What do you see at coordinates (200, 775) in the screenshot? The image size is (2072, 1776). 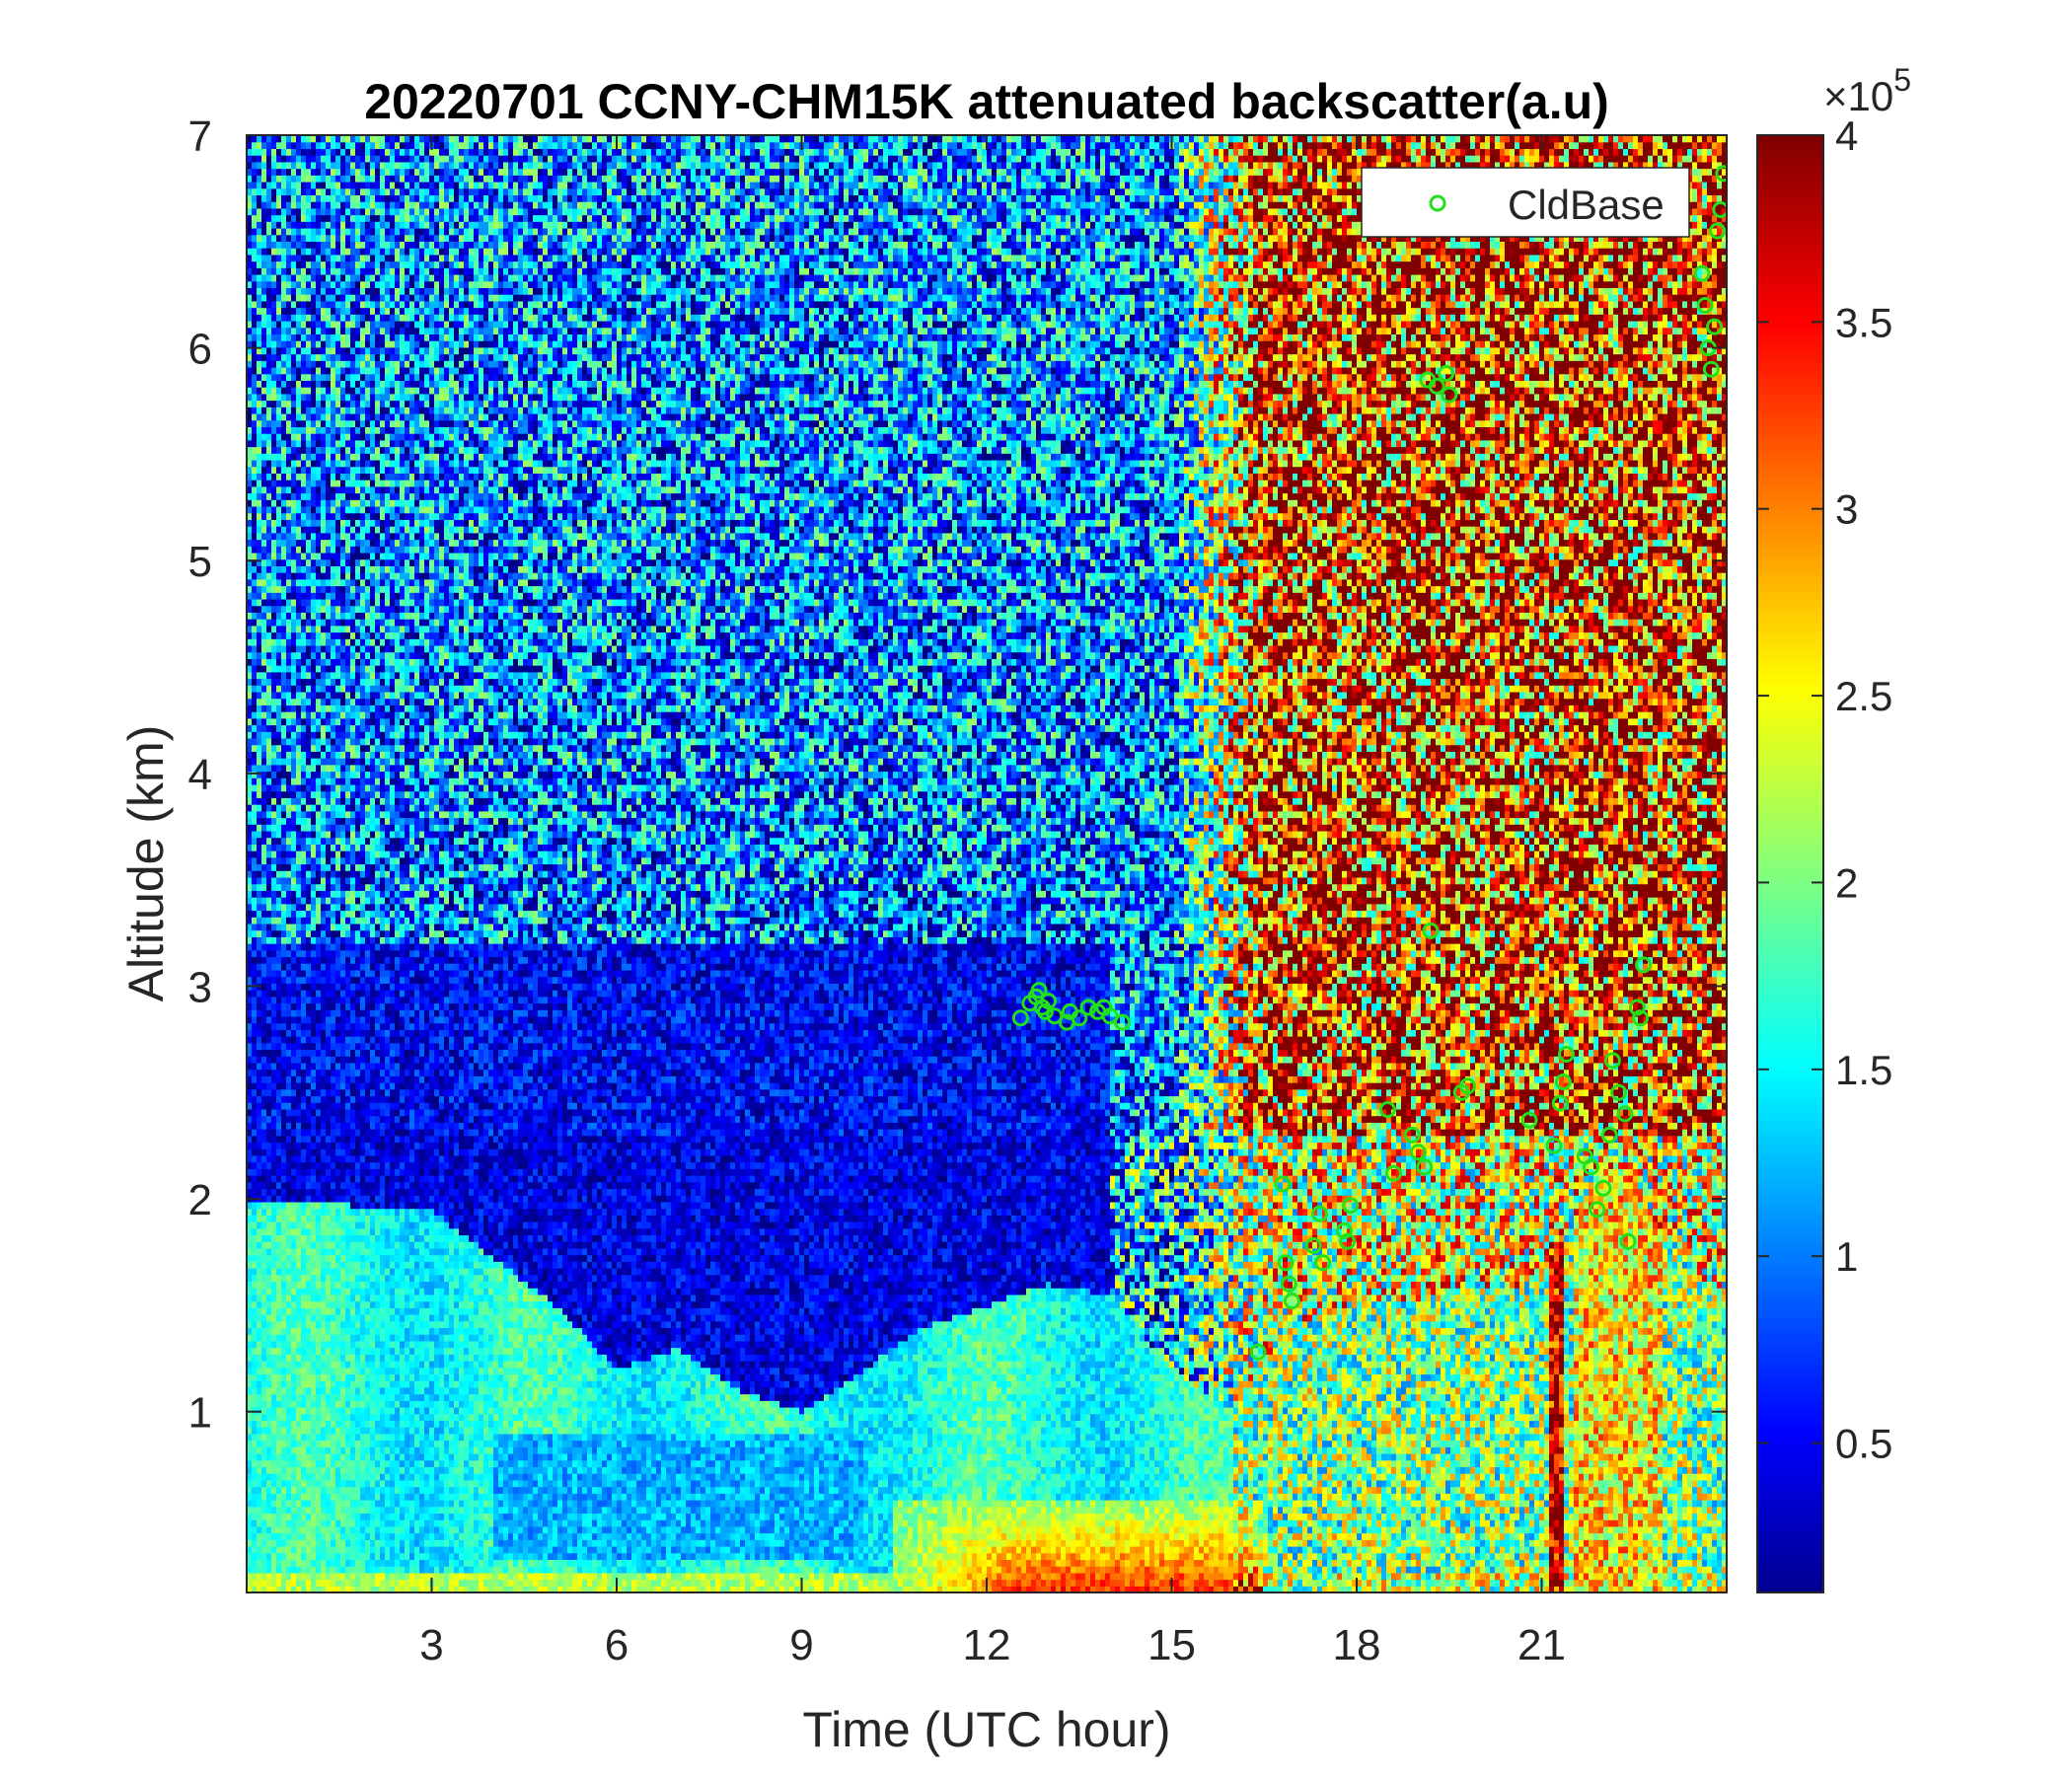 I see `y-tick-label: 4` at bounding box center [200, 775].